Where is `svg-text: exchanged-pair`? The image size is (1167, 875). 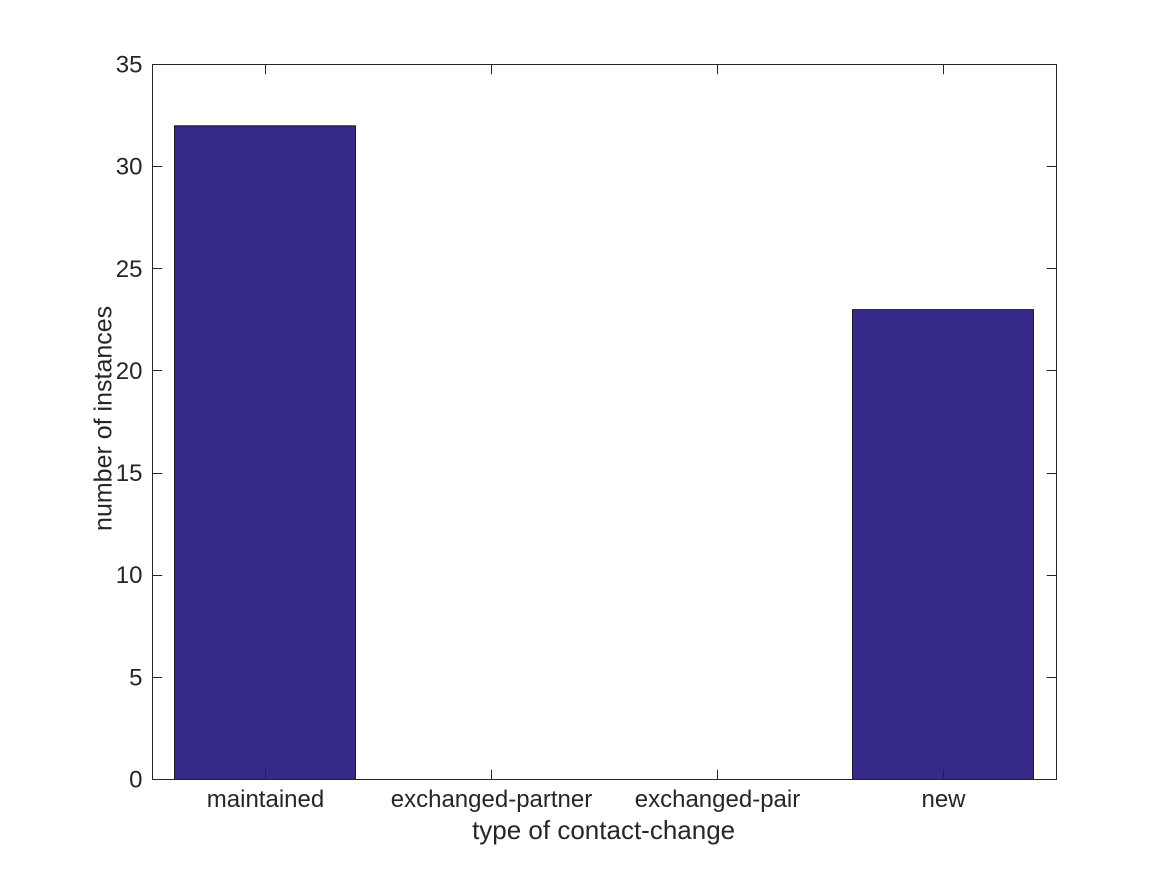 svg-text: exchanged-pair is located at coordinates (717, 799).